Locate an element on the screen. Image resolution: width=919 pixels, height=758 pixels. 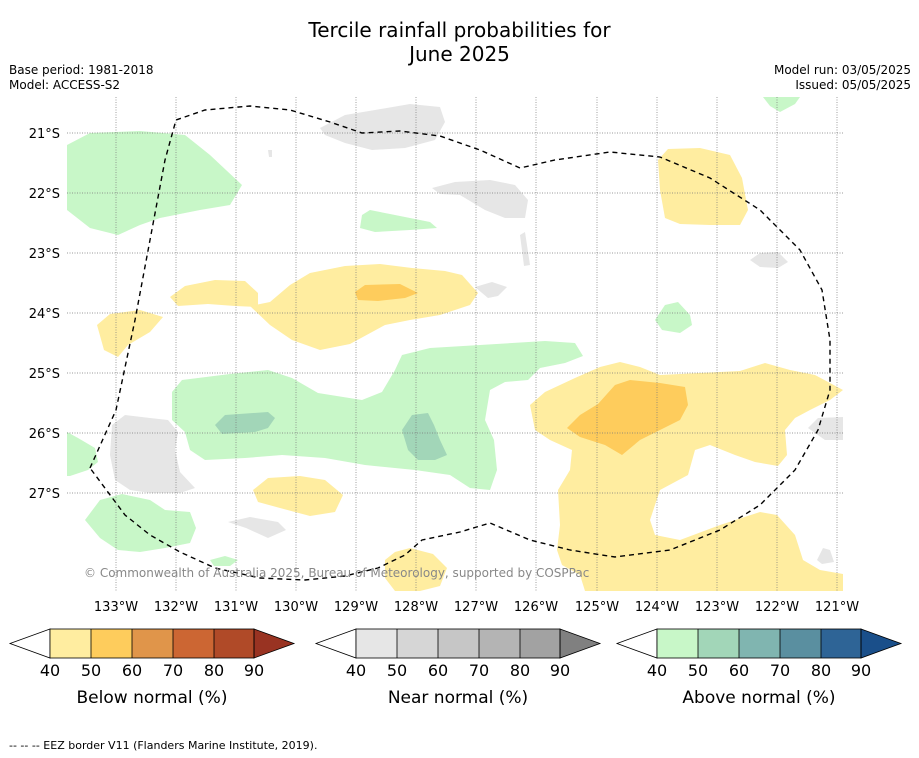
meta-left: Base period: 1981-2018 Model: ACCESS-S2 is located at coordinates (81, 78).